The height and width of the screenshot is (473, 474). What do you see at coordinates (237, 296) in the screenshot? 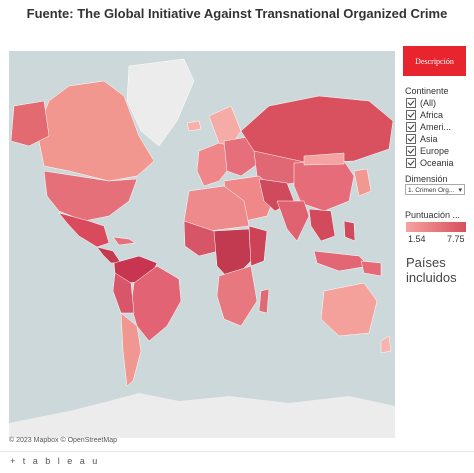
I see `southern-africa` at bounding box center [237, 296].